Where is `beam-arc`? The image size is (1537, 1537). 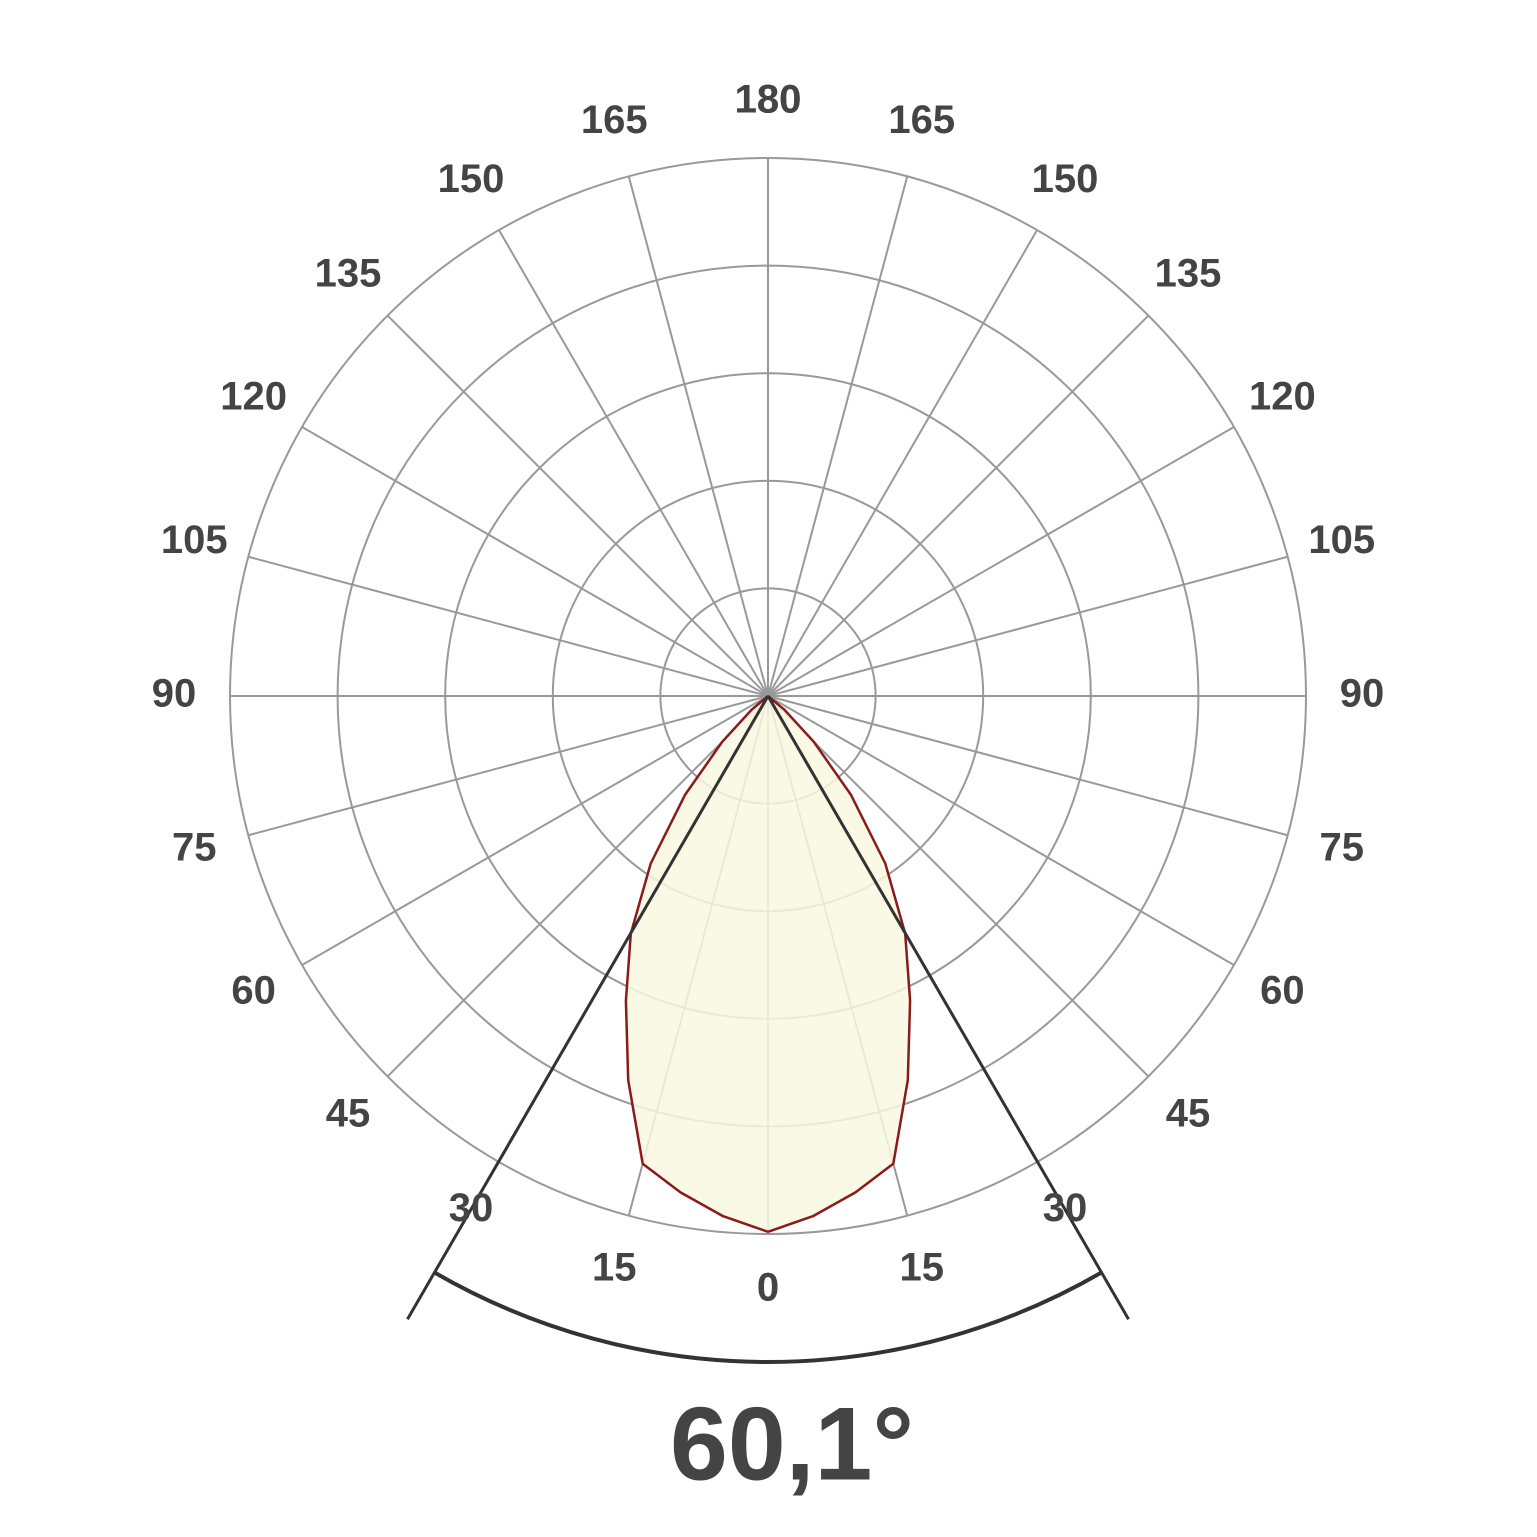
beam-arc is located at coordinates (768, 1317).